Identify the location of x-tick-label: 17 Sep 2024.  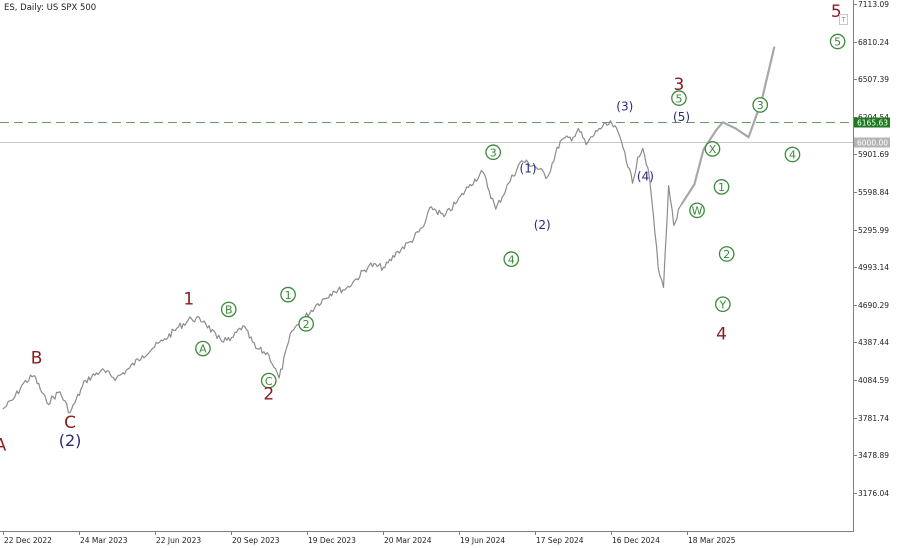
(560, 540).